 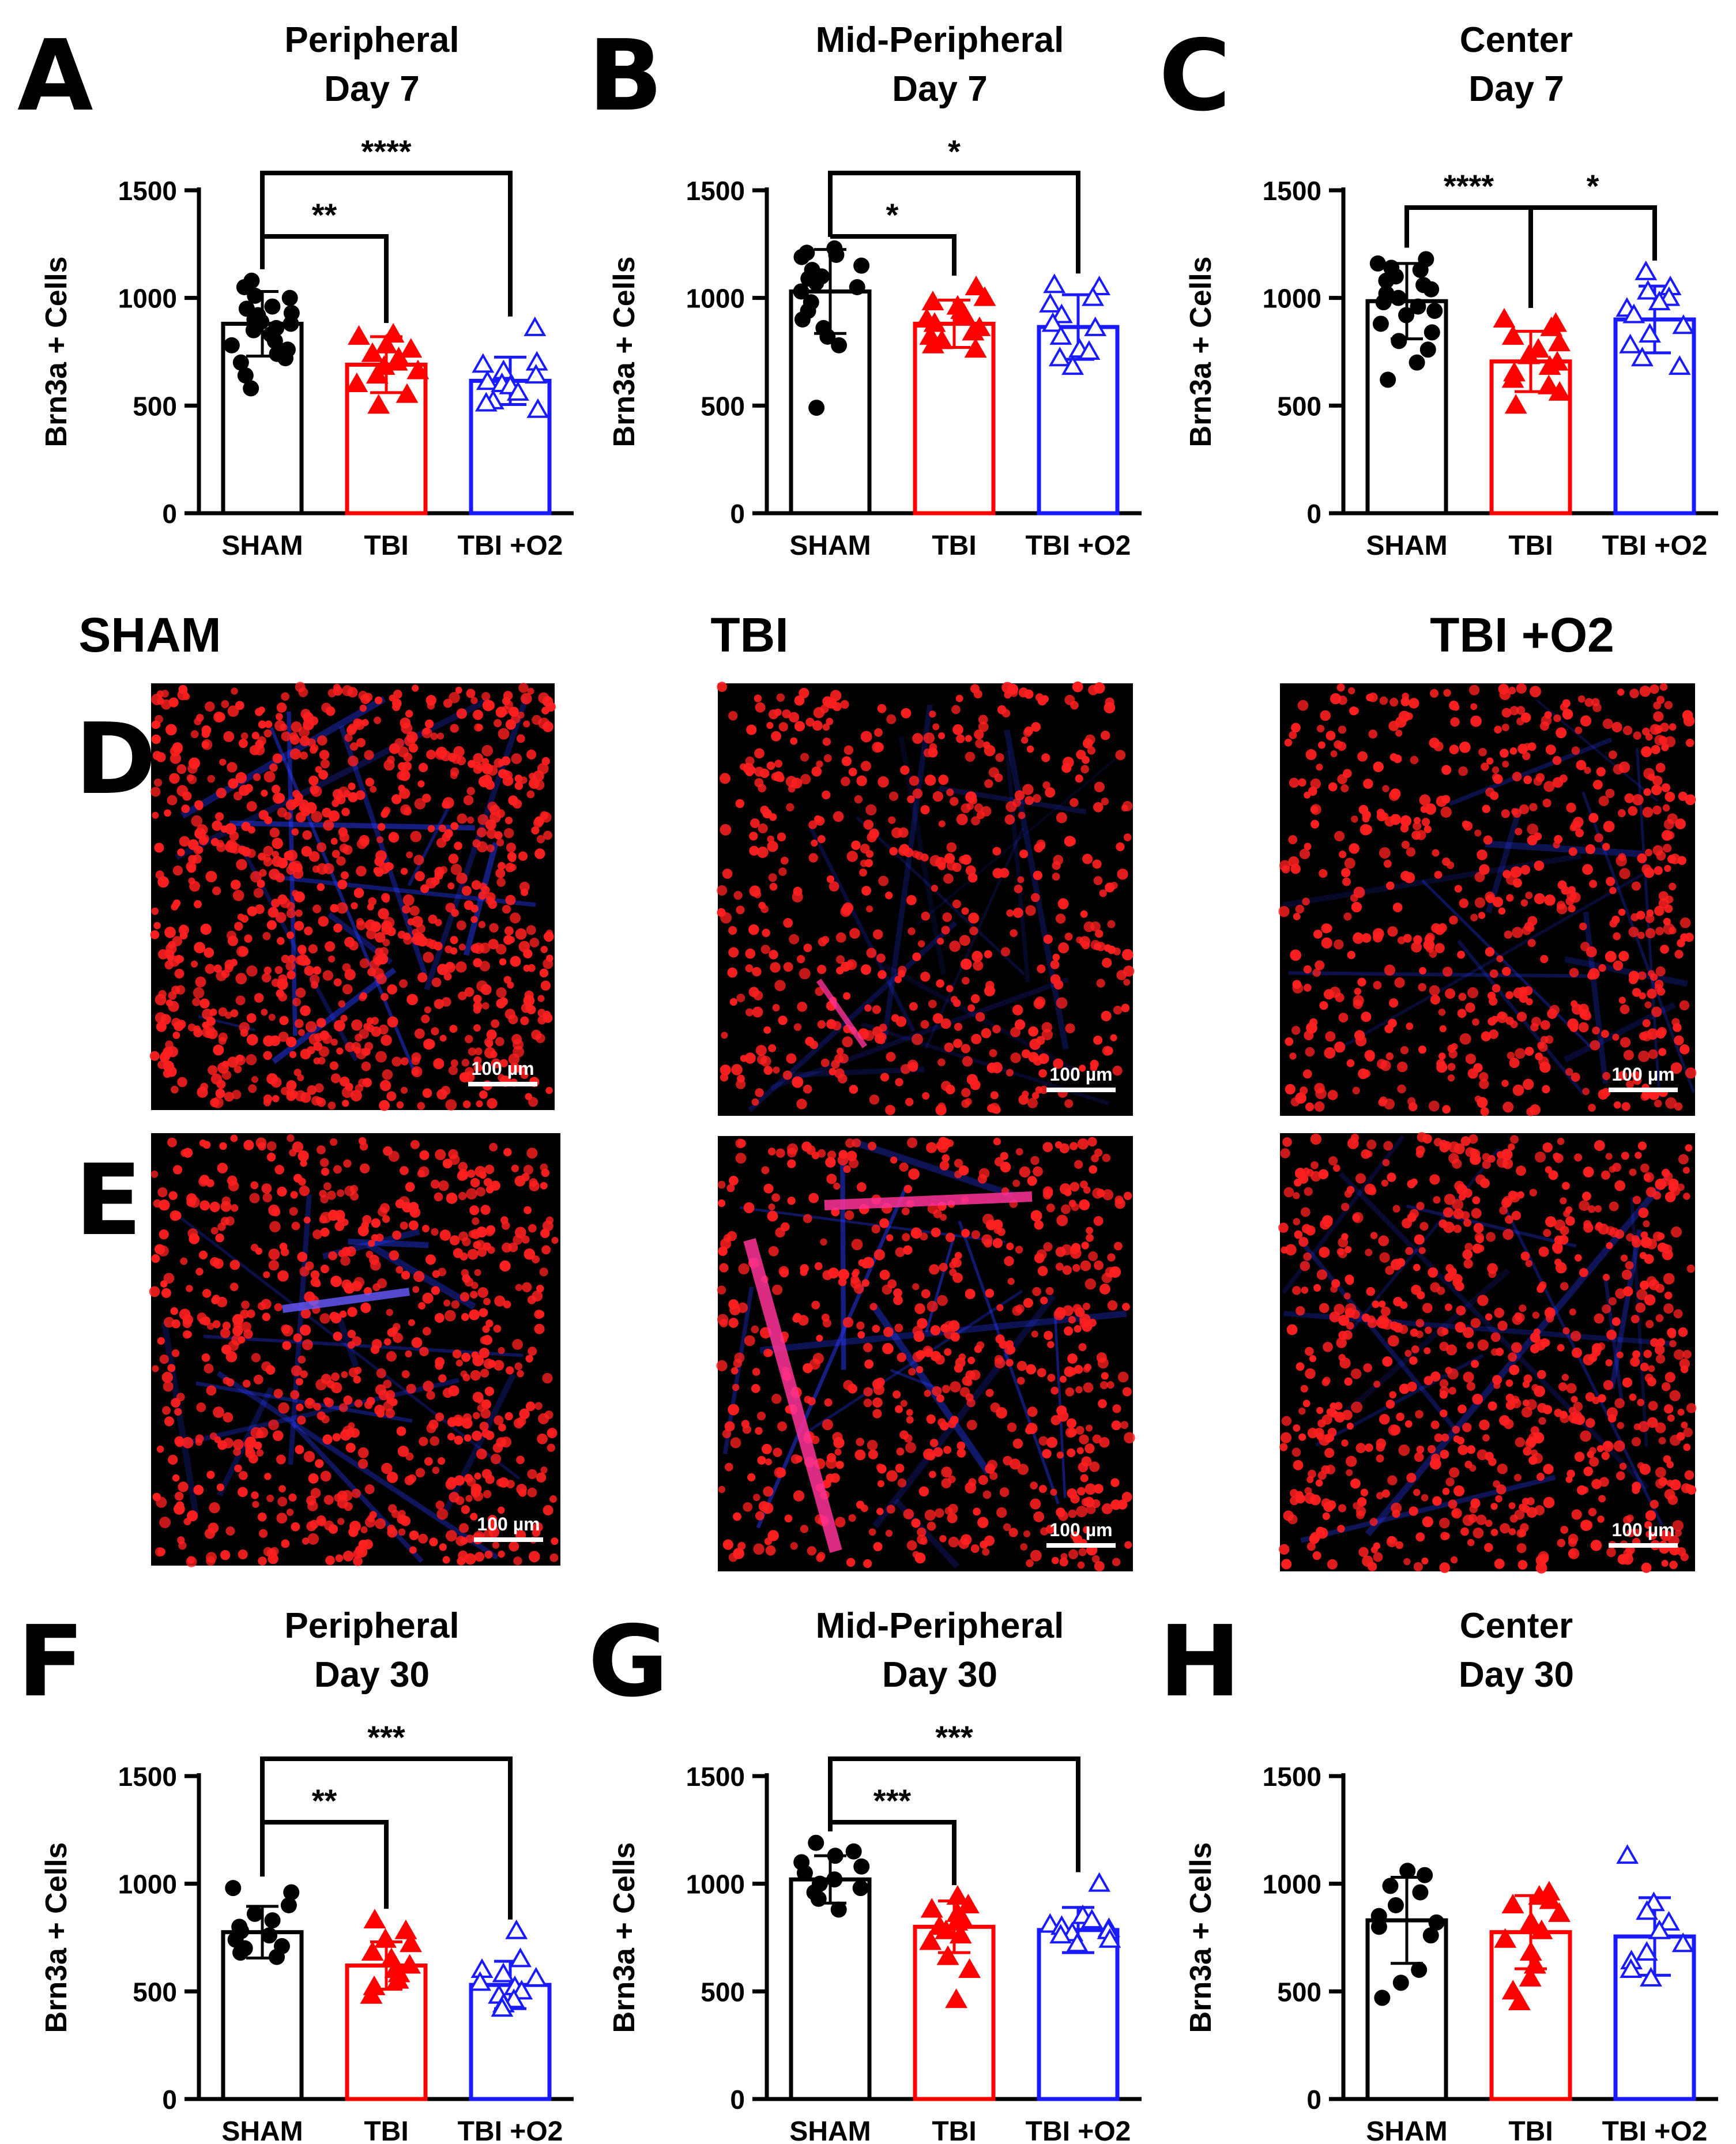 What do you see at coordinates (180, 1417) in the screenshot?
I see `axon-fiber` at bounding box center [180, 1417].